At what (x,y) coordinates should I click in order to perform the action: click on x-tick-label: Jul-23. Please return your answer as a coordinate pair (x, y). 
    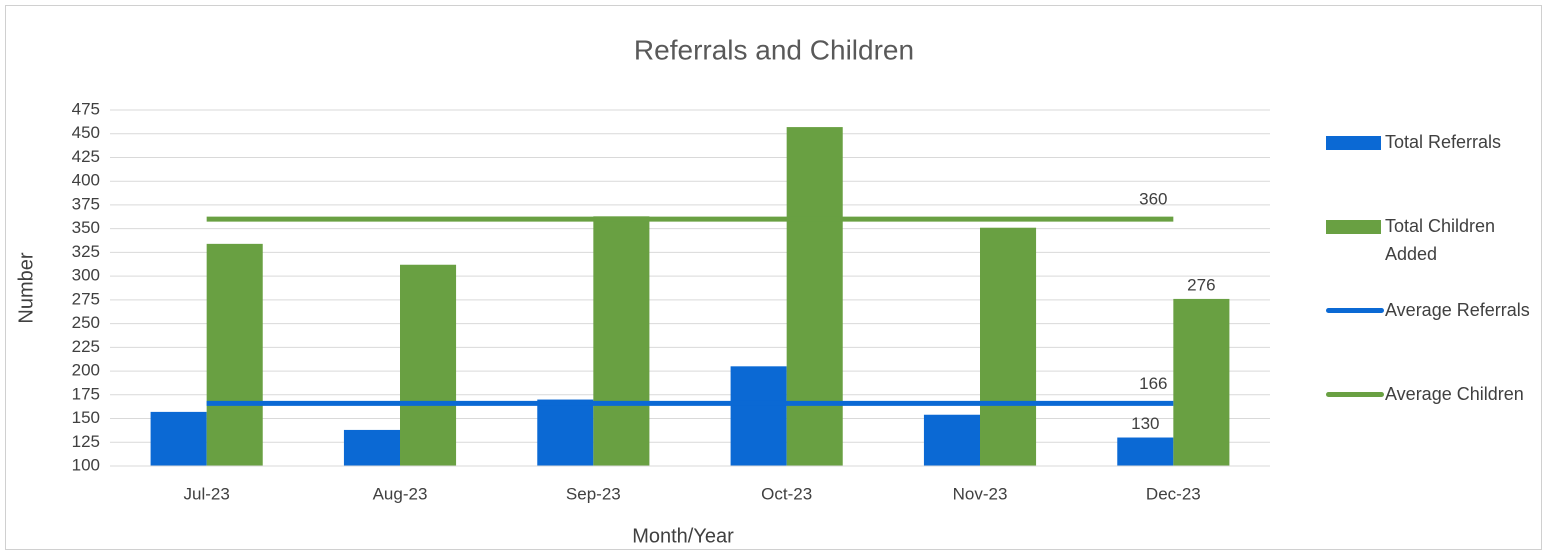
    Looking at the image, I should click on (207, 493).